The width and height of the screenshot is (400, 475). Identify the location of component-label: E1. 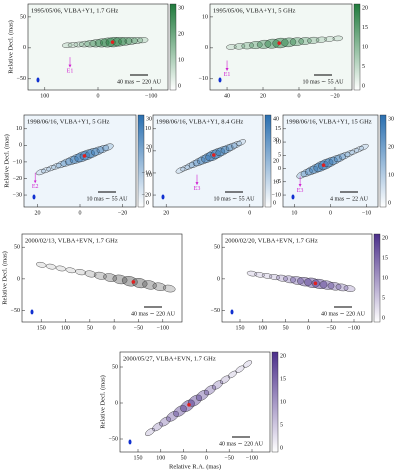
(227, 75).